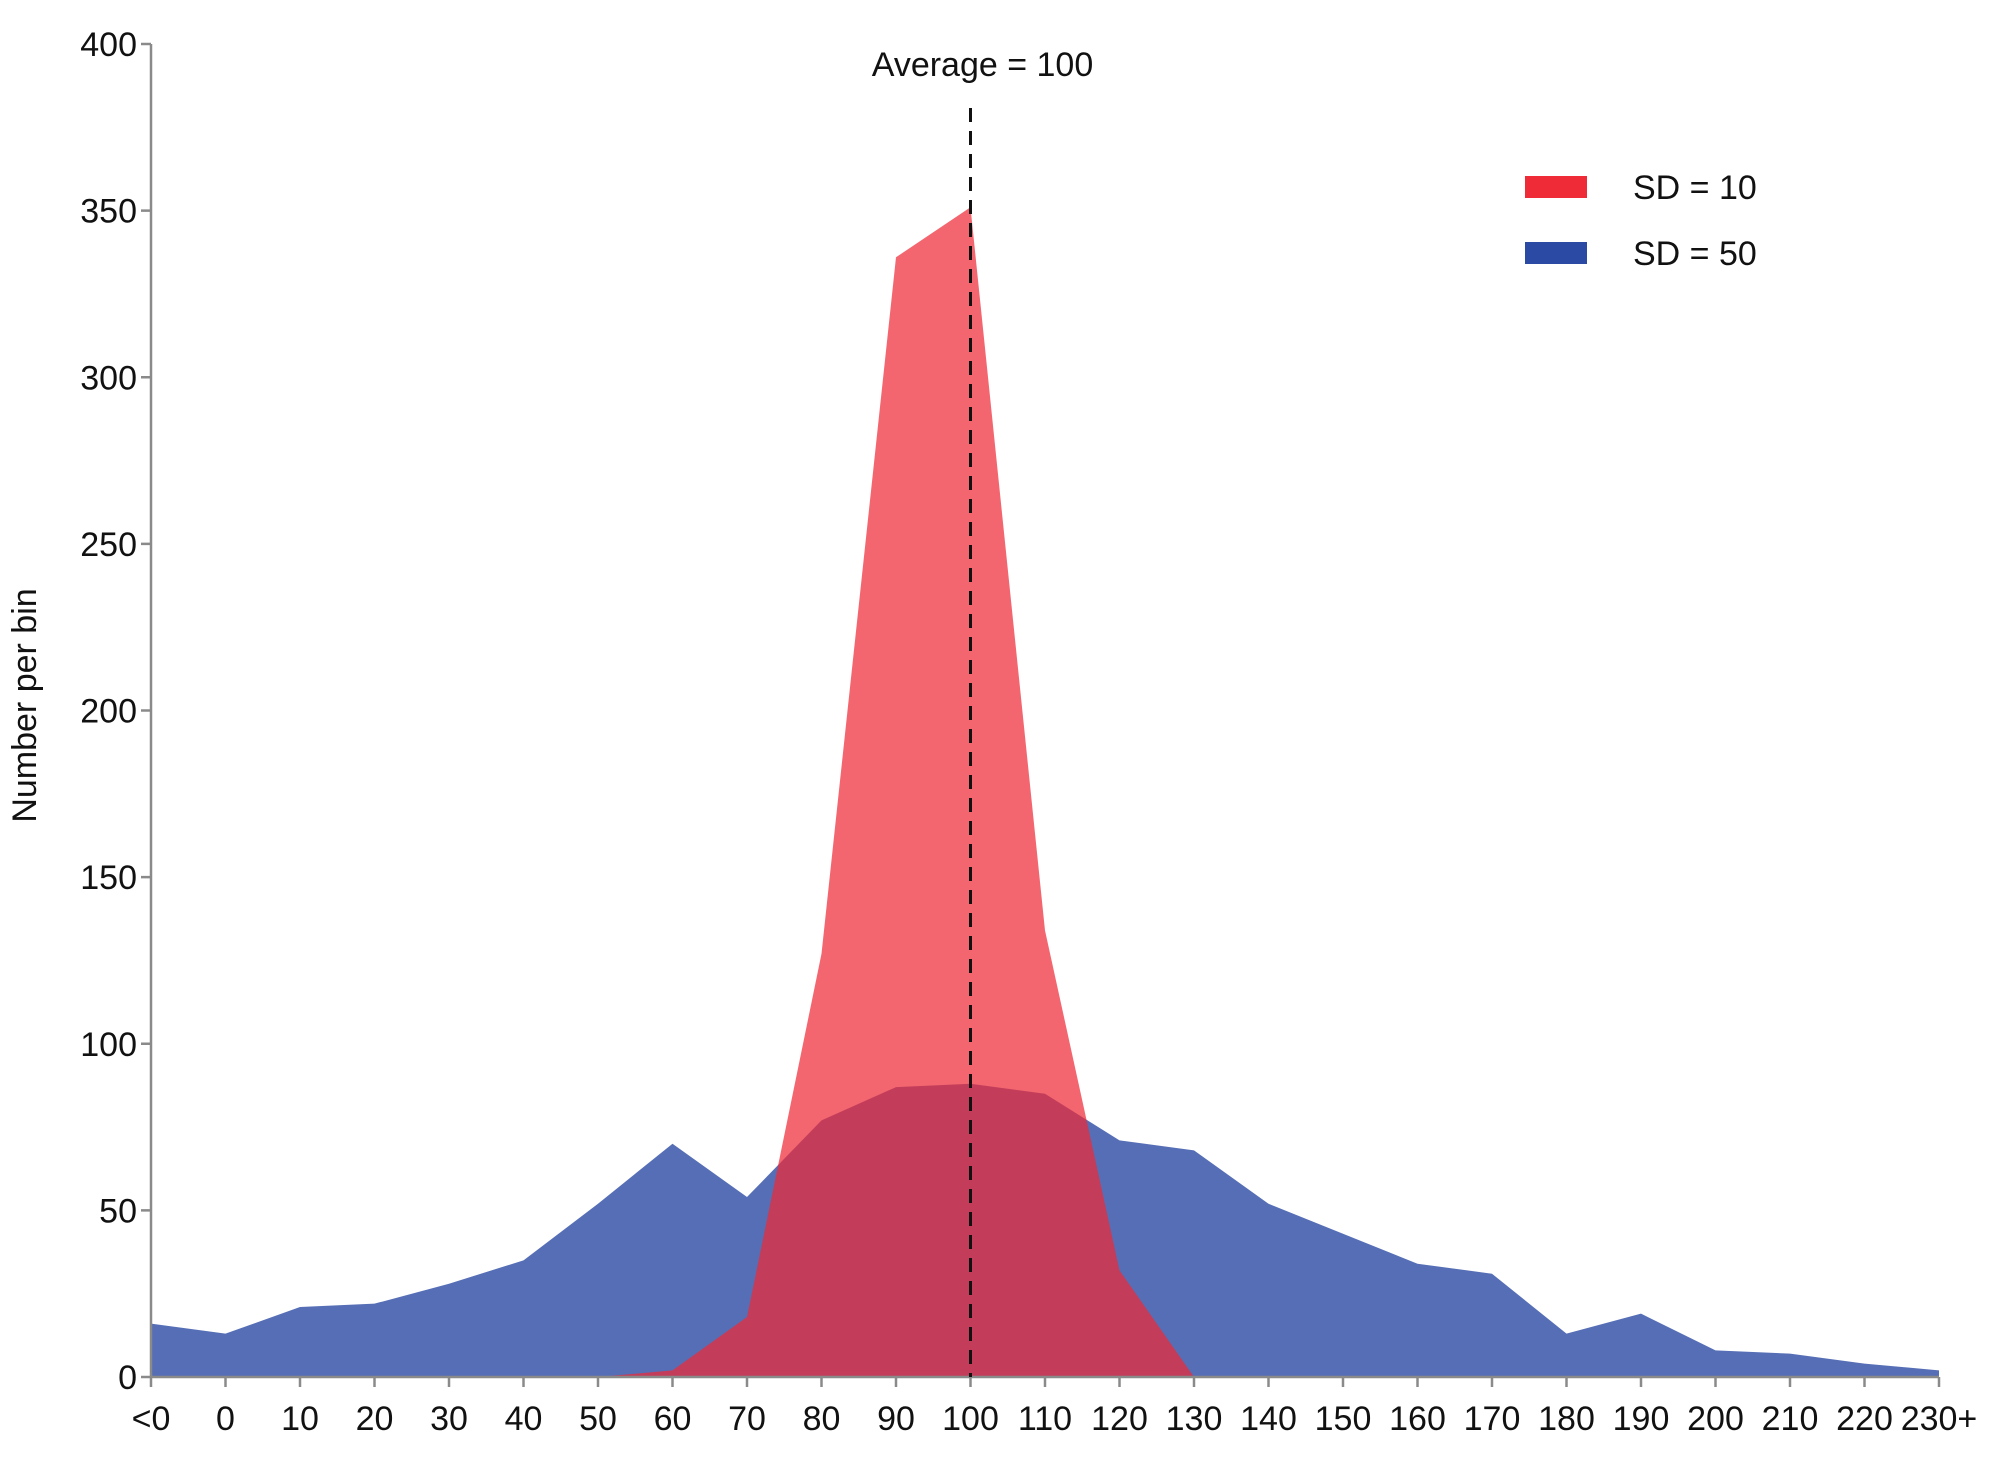  I want to click on x-tick-label: 20, so click(375, 1419).